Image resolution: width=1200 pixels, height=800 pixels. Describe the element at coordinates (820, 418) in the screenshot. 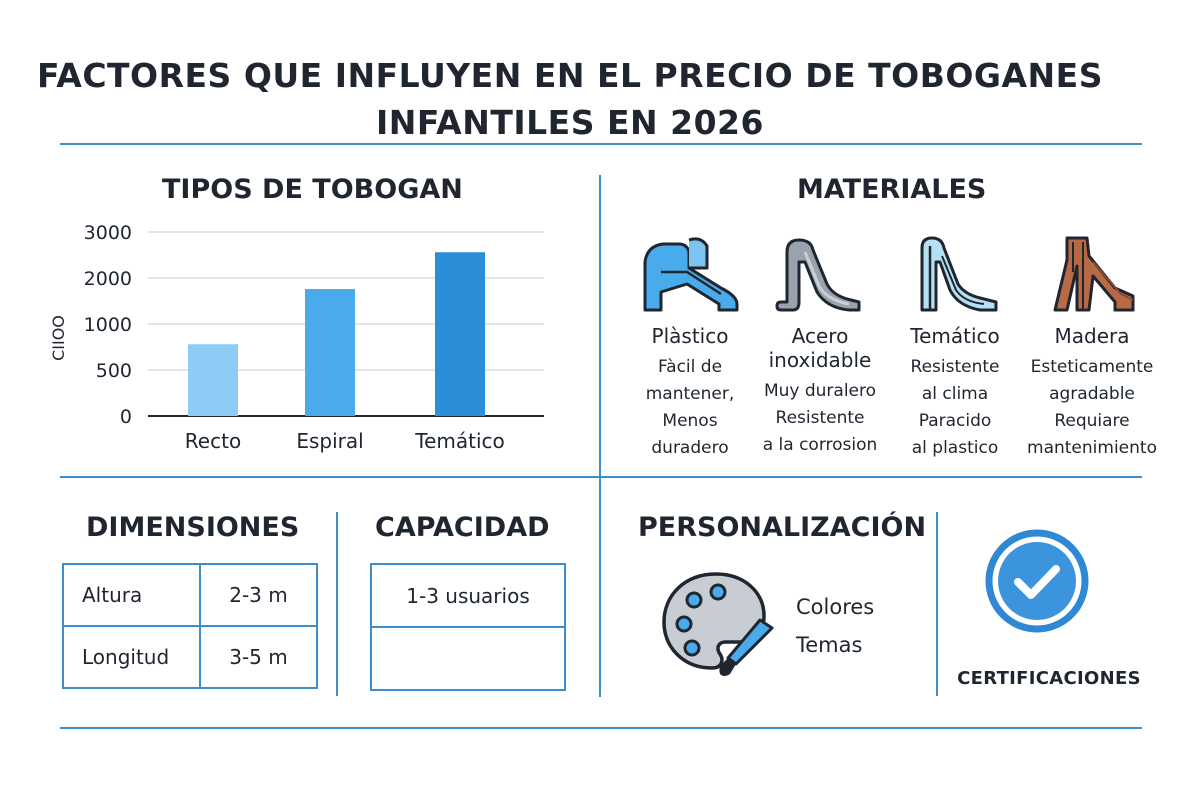

I see `material-desc: Muy duralero Resistente a la corrosion` at that location.